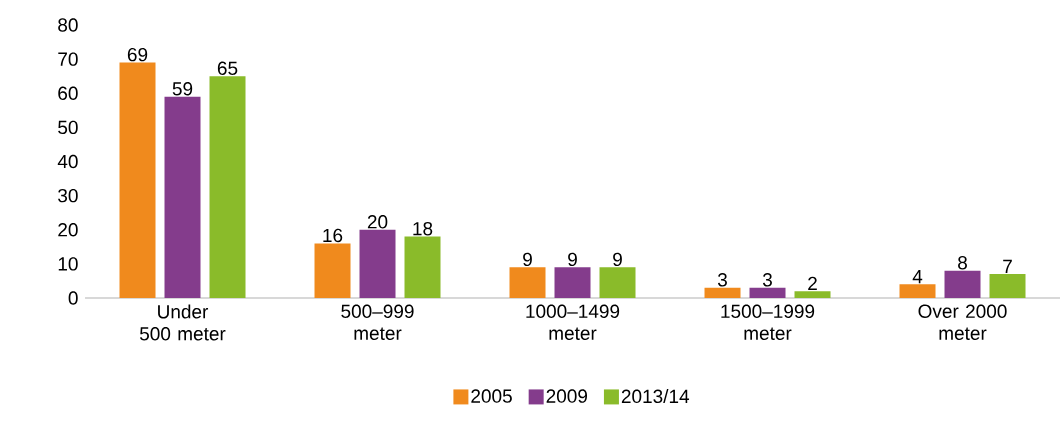 This screenshot has height=448, width=1064. What do you see at coordinates (962, 263) in the screenshot?
I see `data-label: 8` at bounding box center [962, 263].